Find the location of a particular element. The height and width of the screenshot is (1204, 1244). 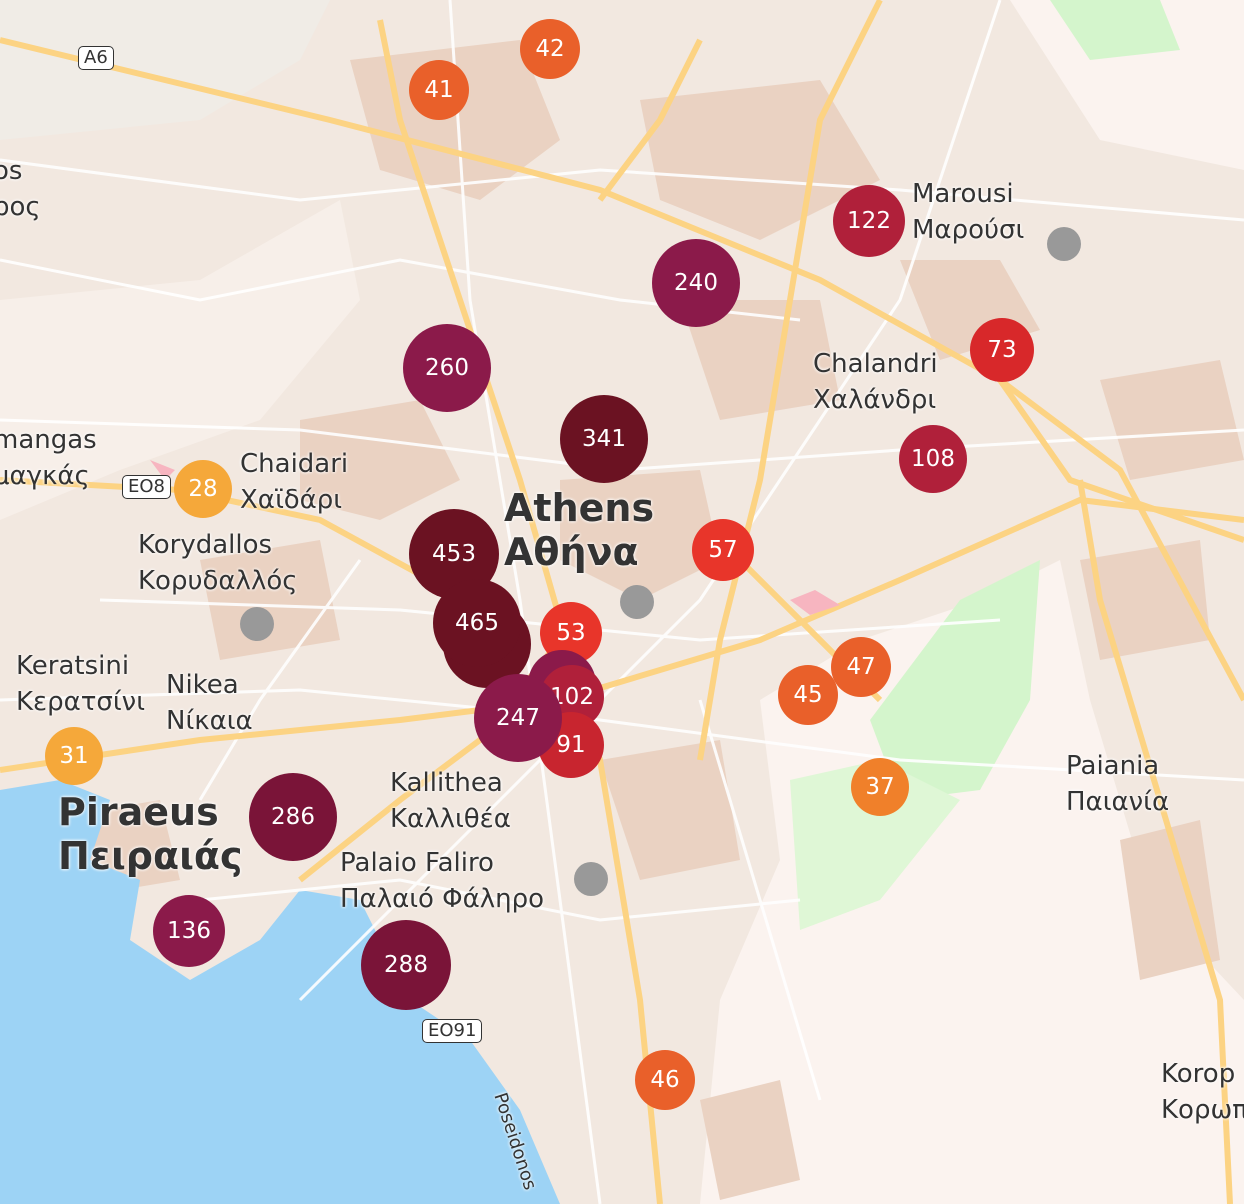

cluster-marker: 136 is located at coordinates (189, 931).